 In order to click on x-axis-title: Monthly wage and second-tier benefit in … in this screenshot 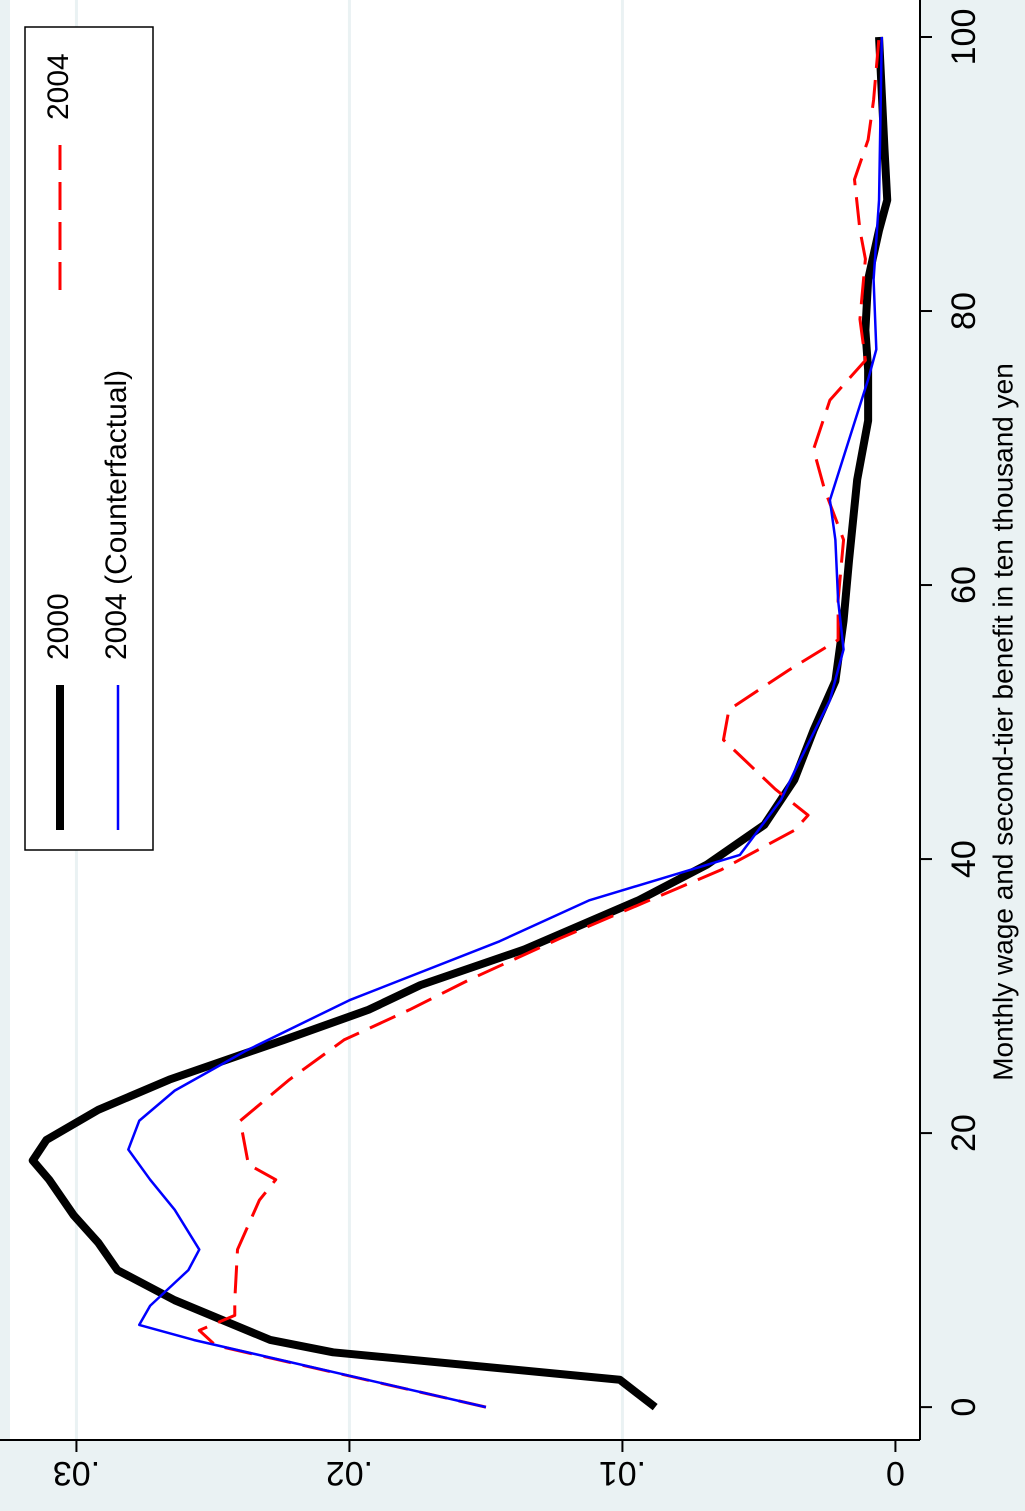, I will do `click(1002, 722)`.